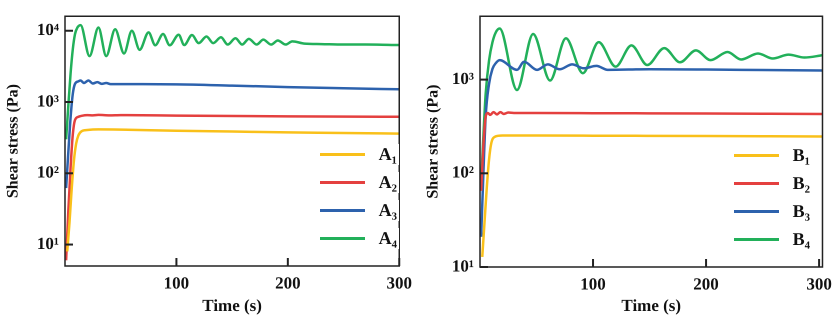  Describe the element at coordinates (387, 210) in the screenshot. I see `legend-label: A₃` at that location.